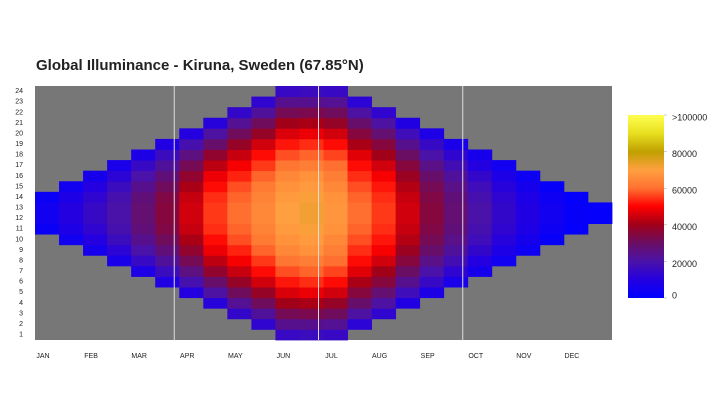 The width and height of the screenshot is (720, 410). I want to click on colorbar-tick-label: 40000, so click(684, 227).